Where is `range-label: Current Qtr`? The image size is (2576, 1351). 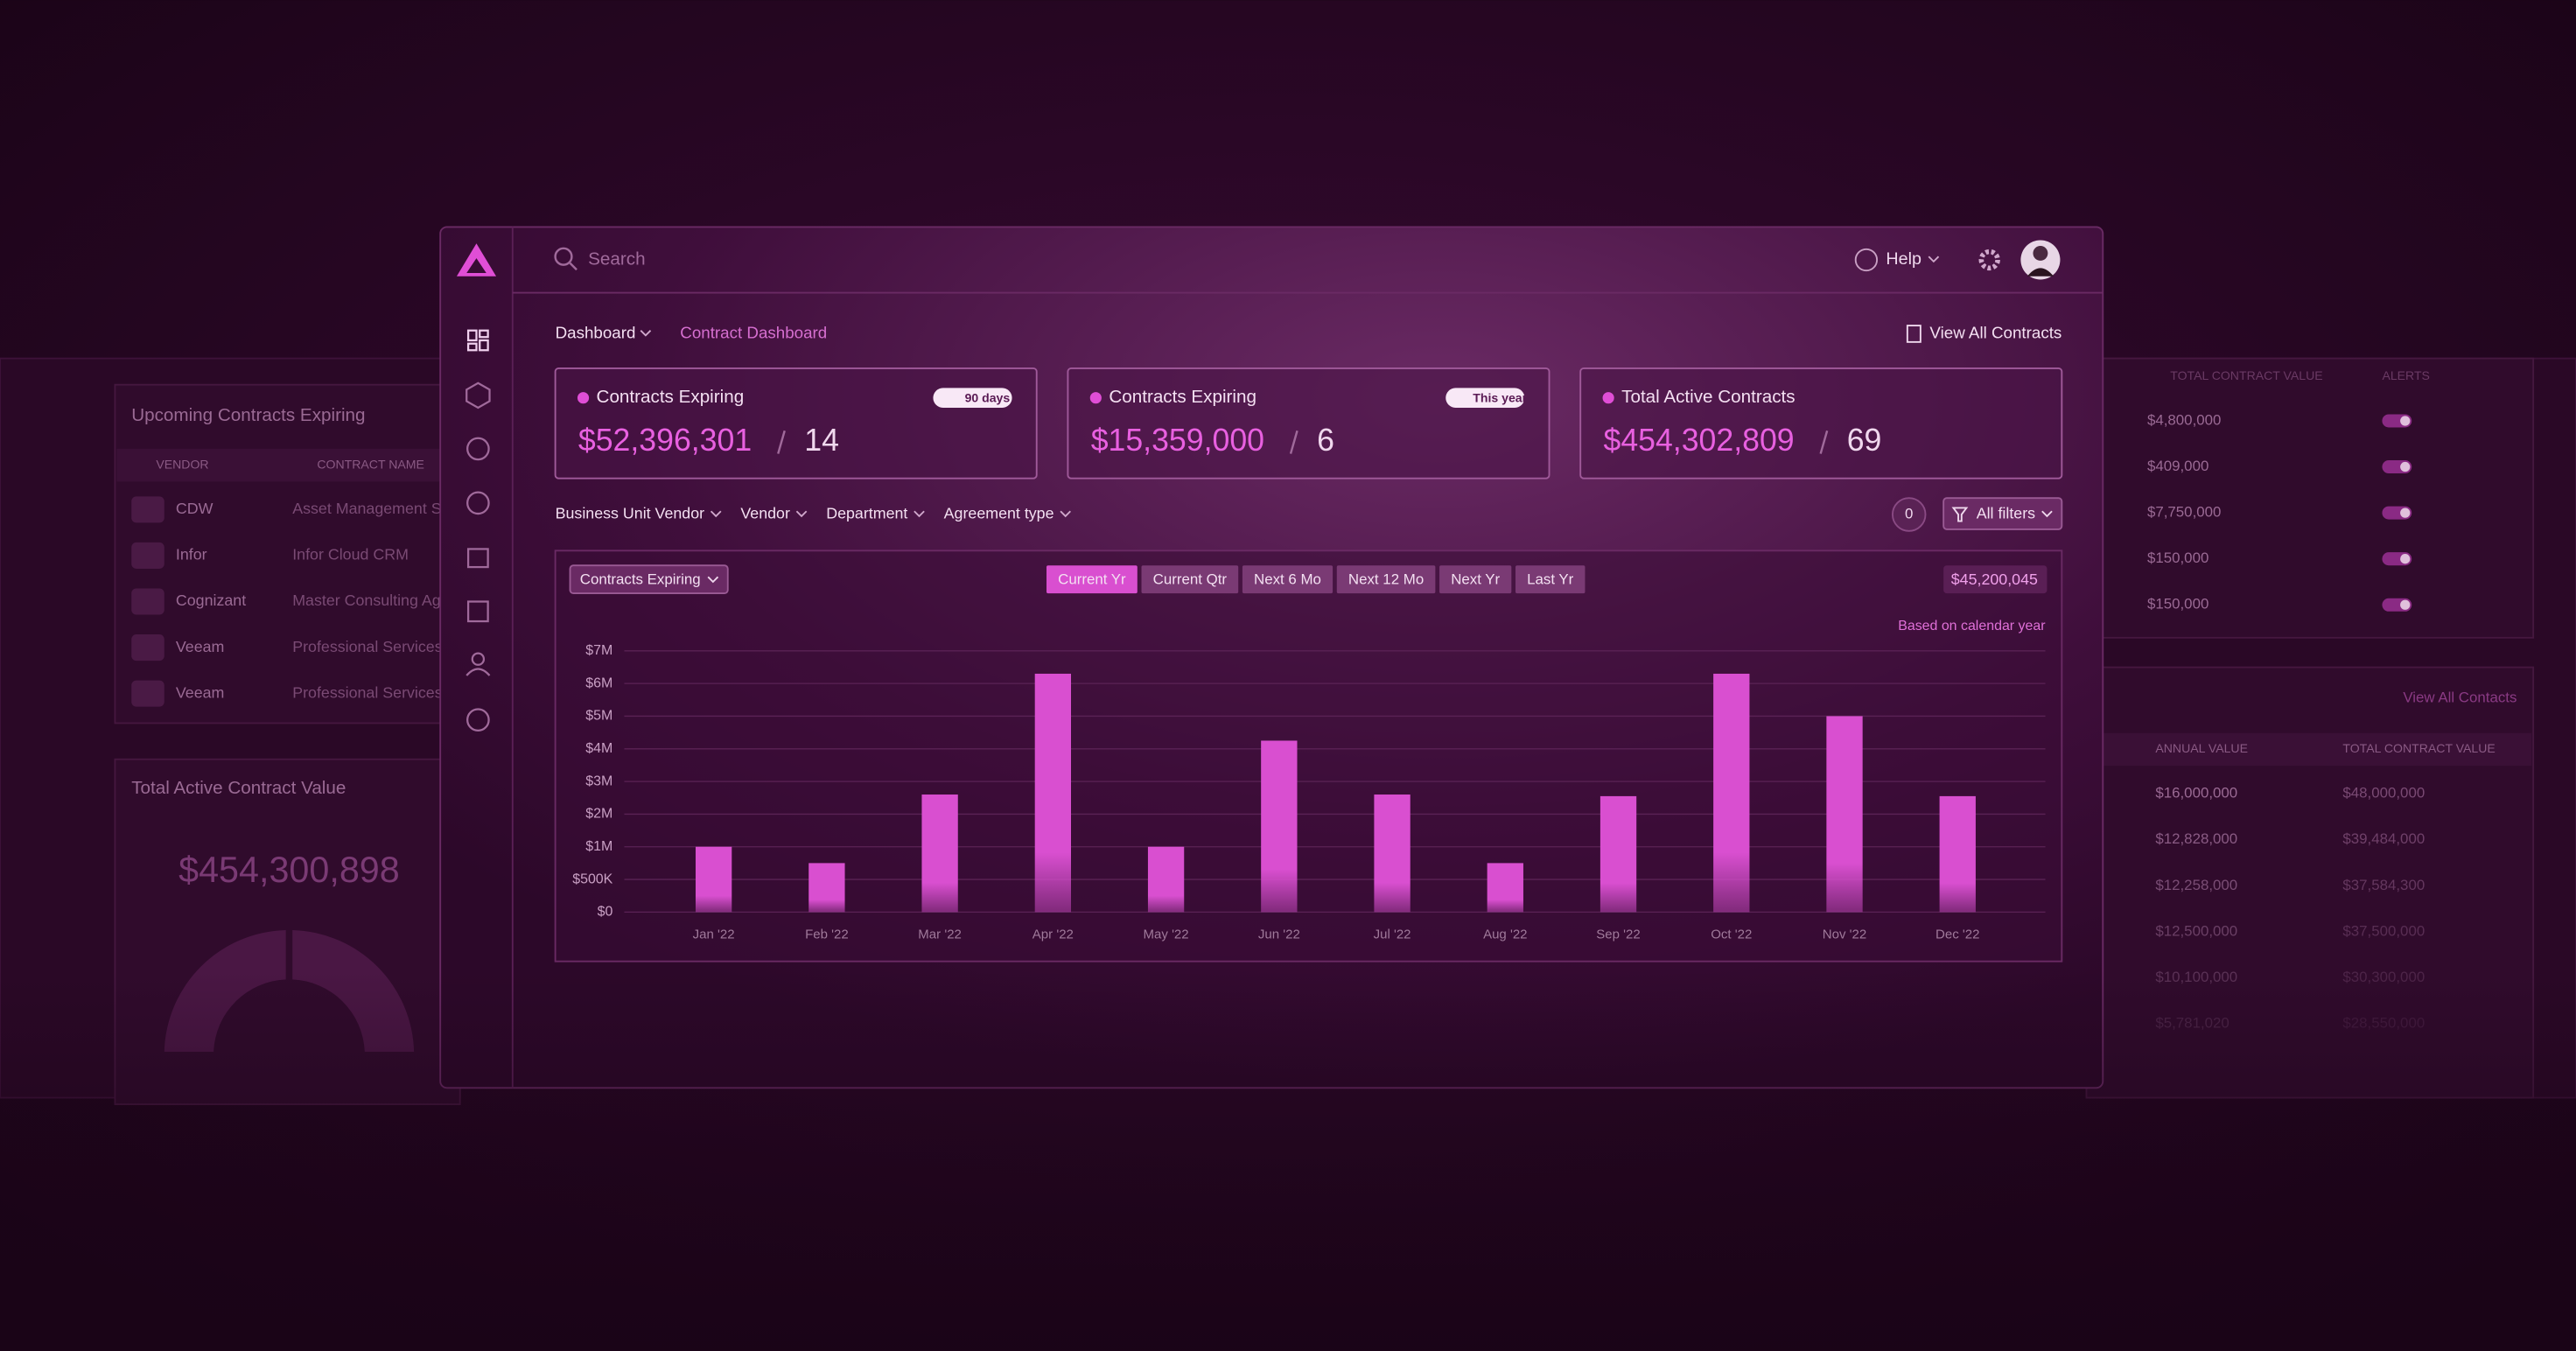
range-label: Current Qtr is located at coordinates (1190, 579).